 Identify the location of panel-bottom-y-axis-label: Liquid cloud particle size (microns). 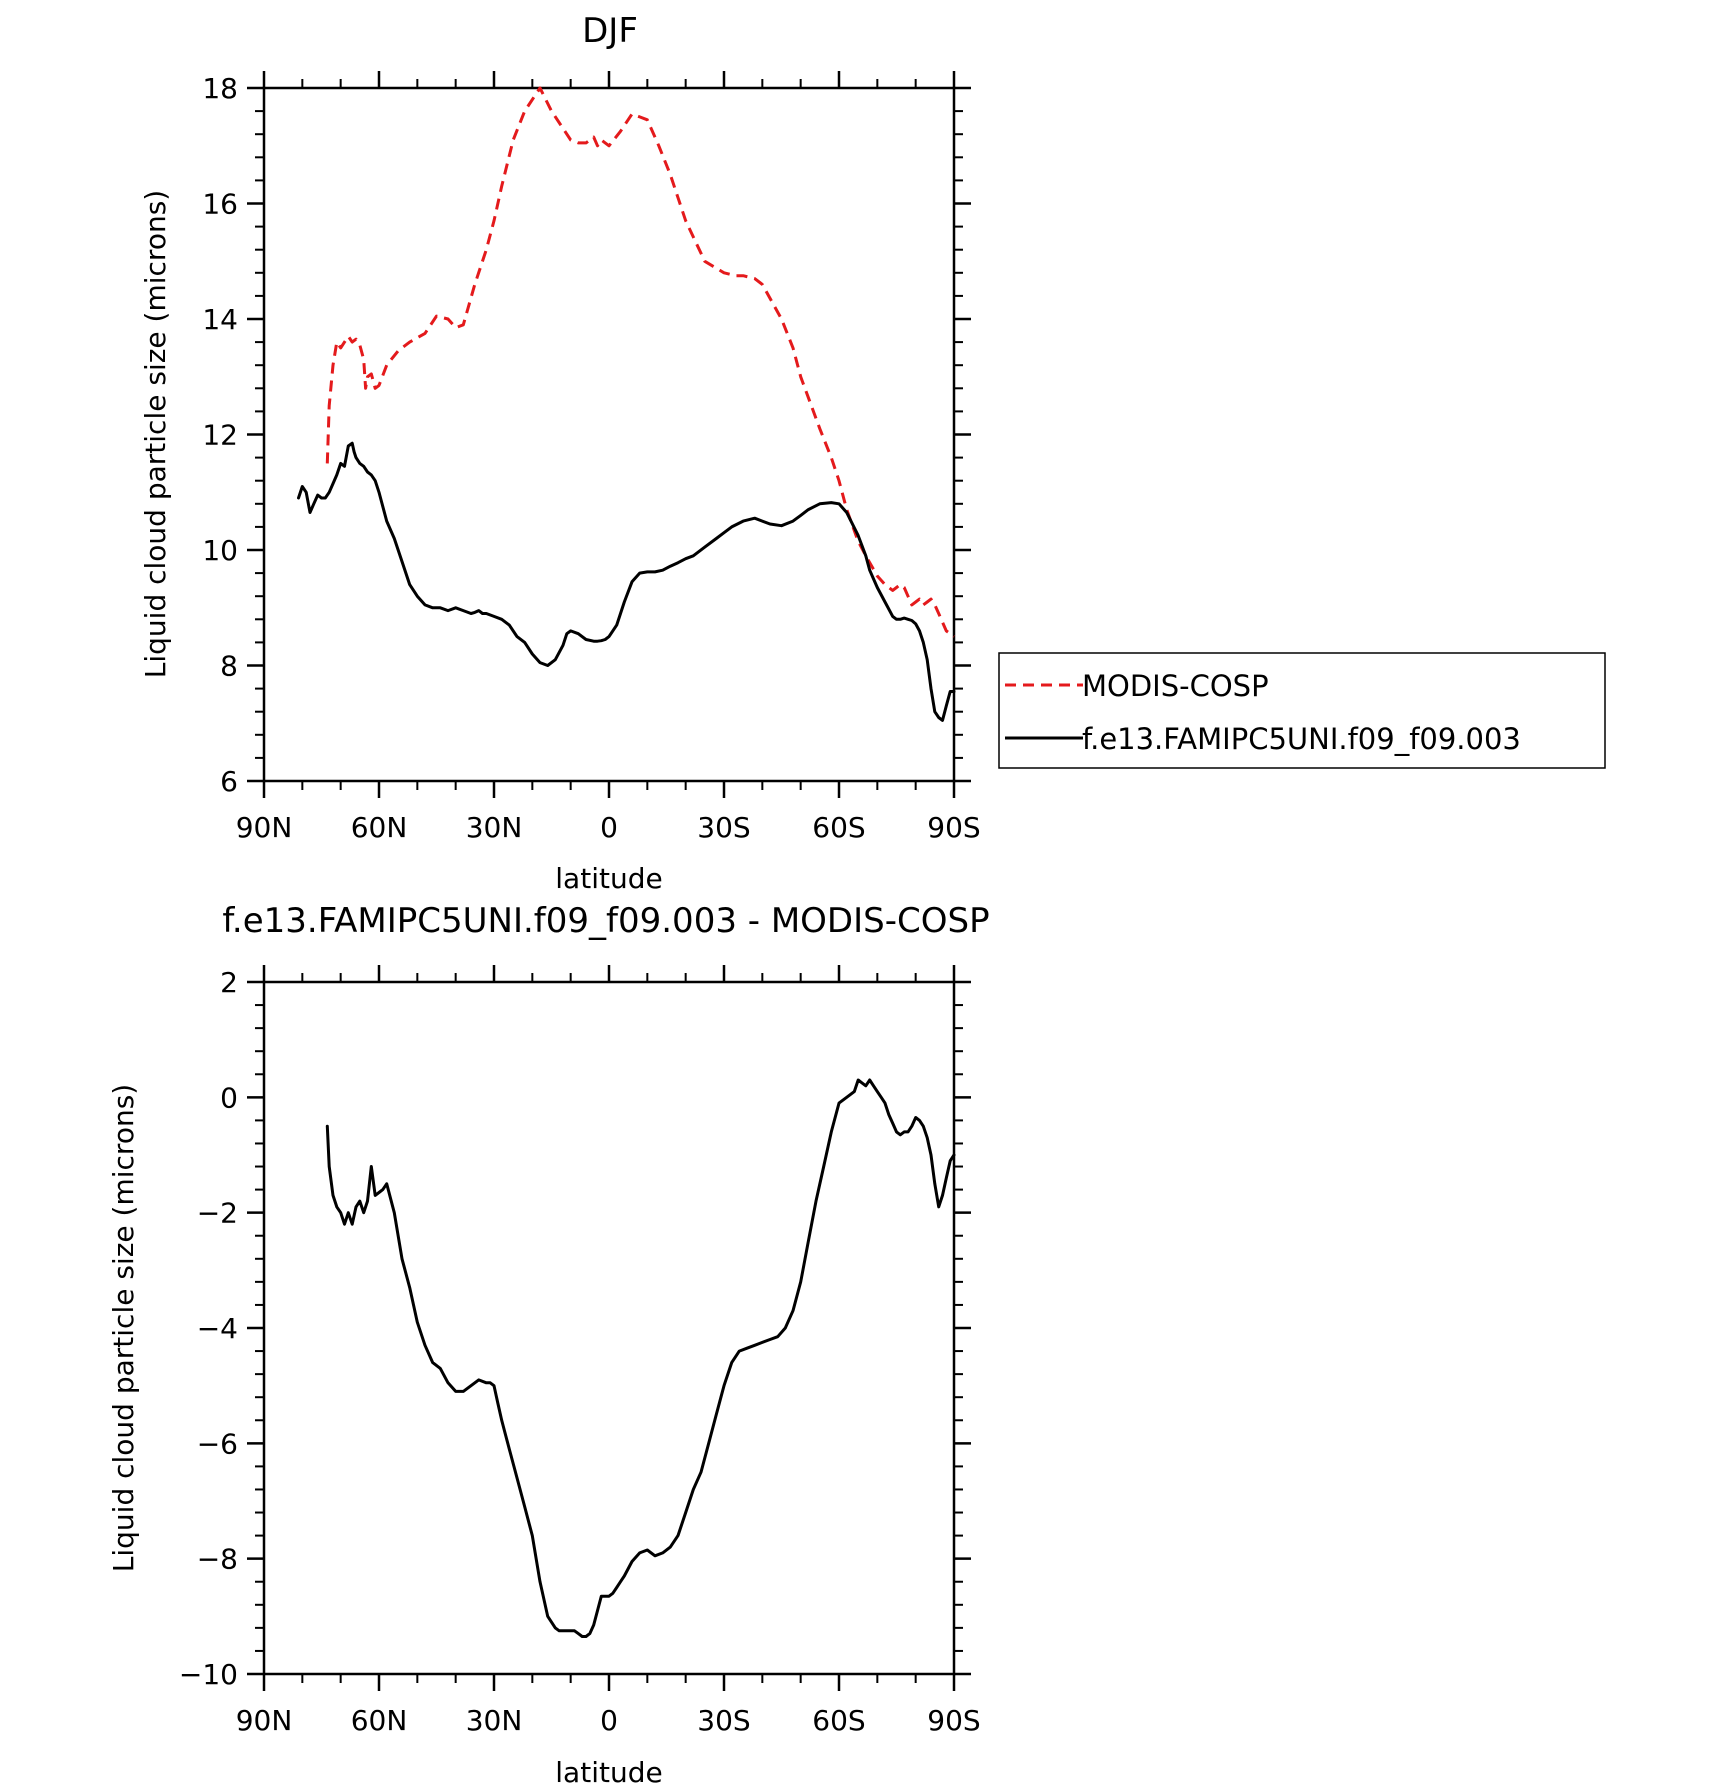
(123, 1328).